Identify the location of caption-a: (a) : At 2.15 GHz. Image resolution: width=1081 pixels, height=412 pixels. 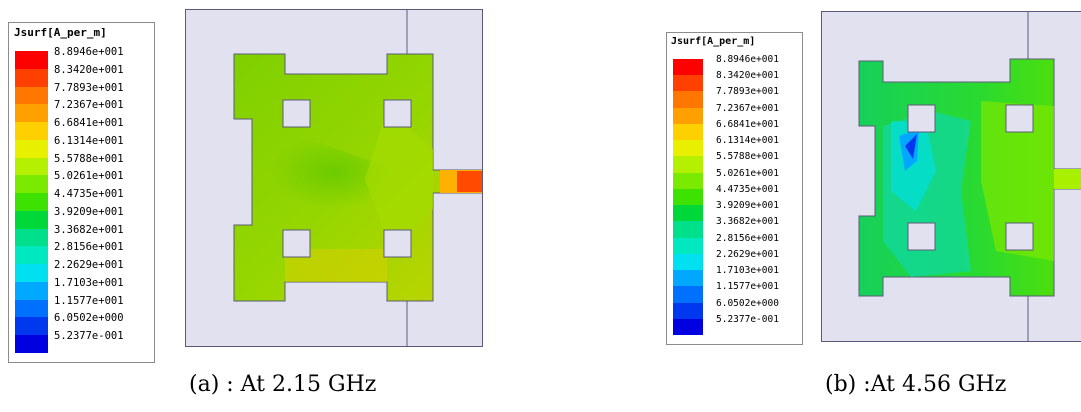
(283, 384).